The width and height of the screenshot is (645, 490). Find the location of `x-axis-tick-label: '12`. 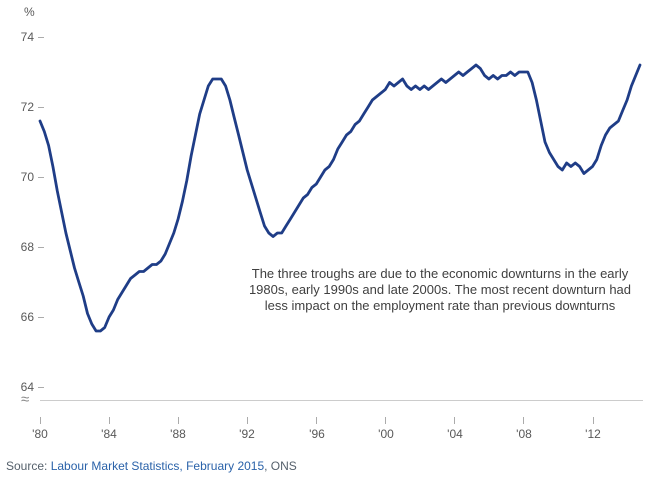

x-axis-tick-label: '12 is located at coordinates (593, 434).